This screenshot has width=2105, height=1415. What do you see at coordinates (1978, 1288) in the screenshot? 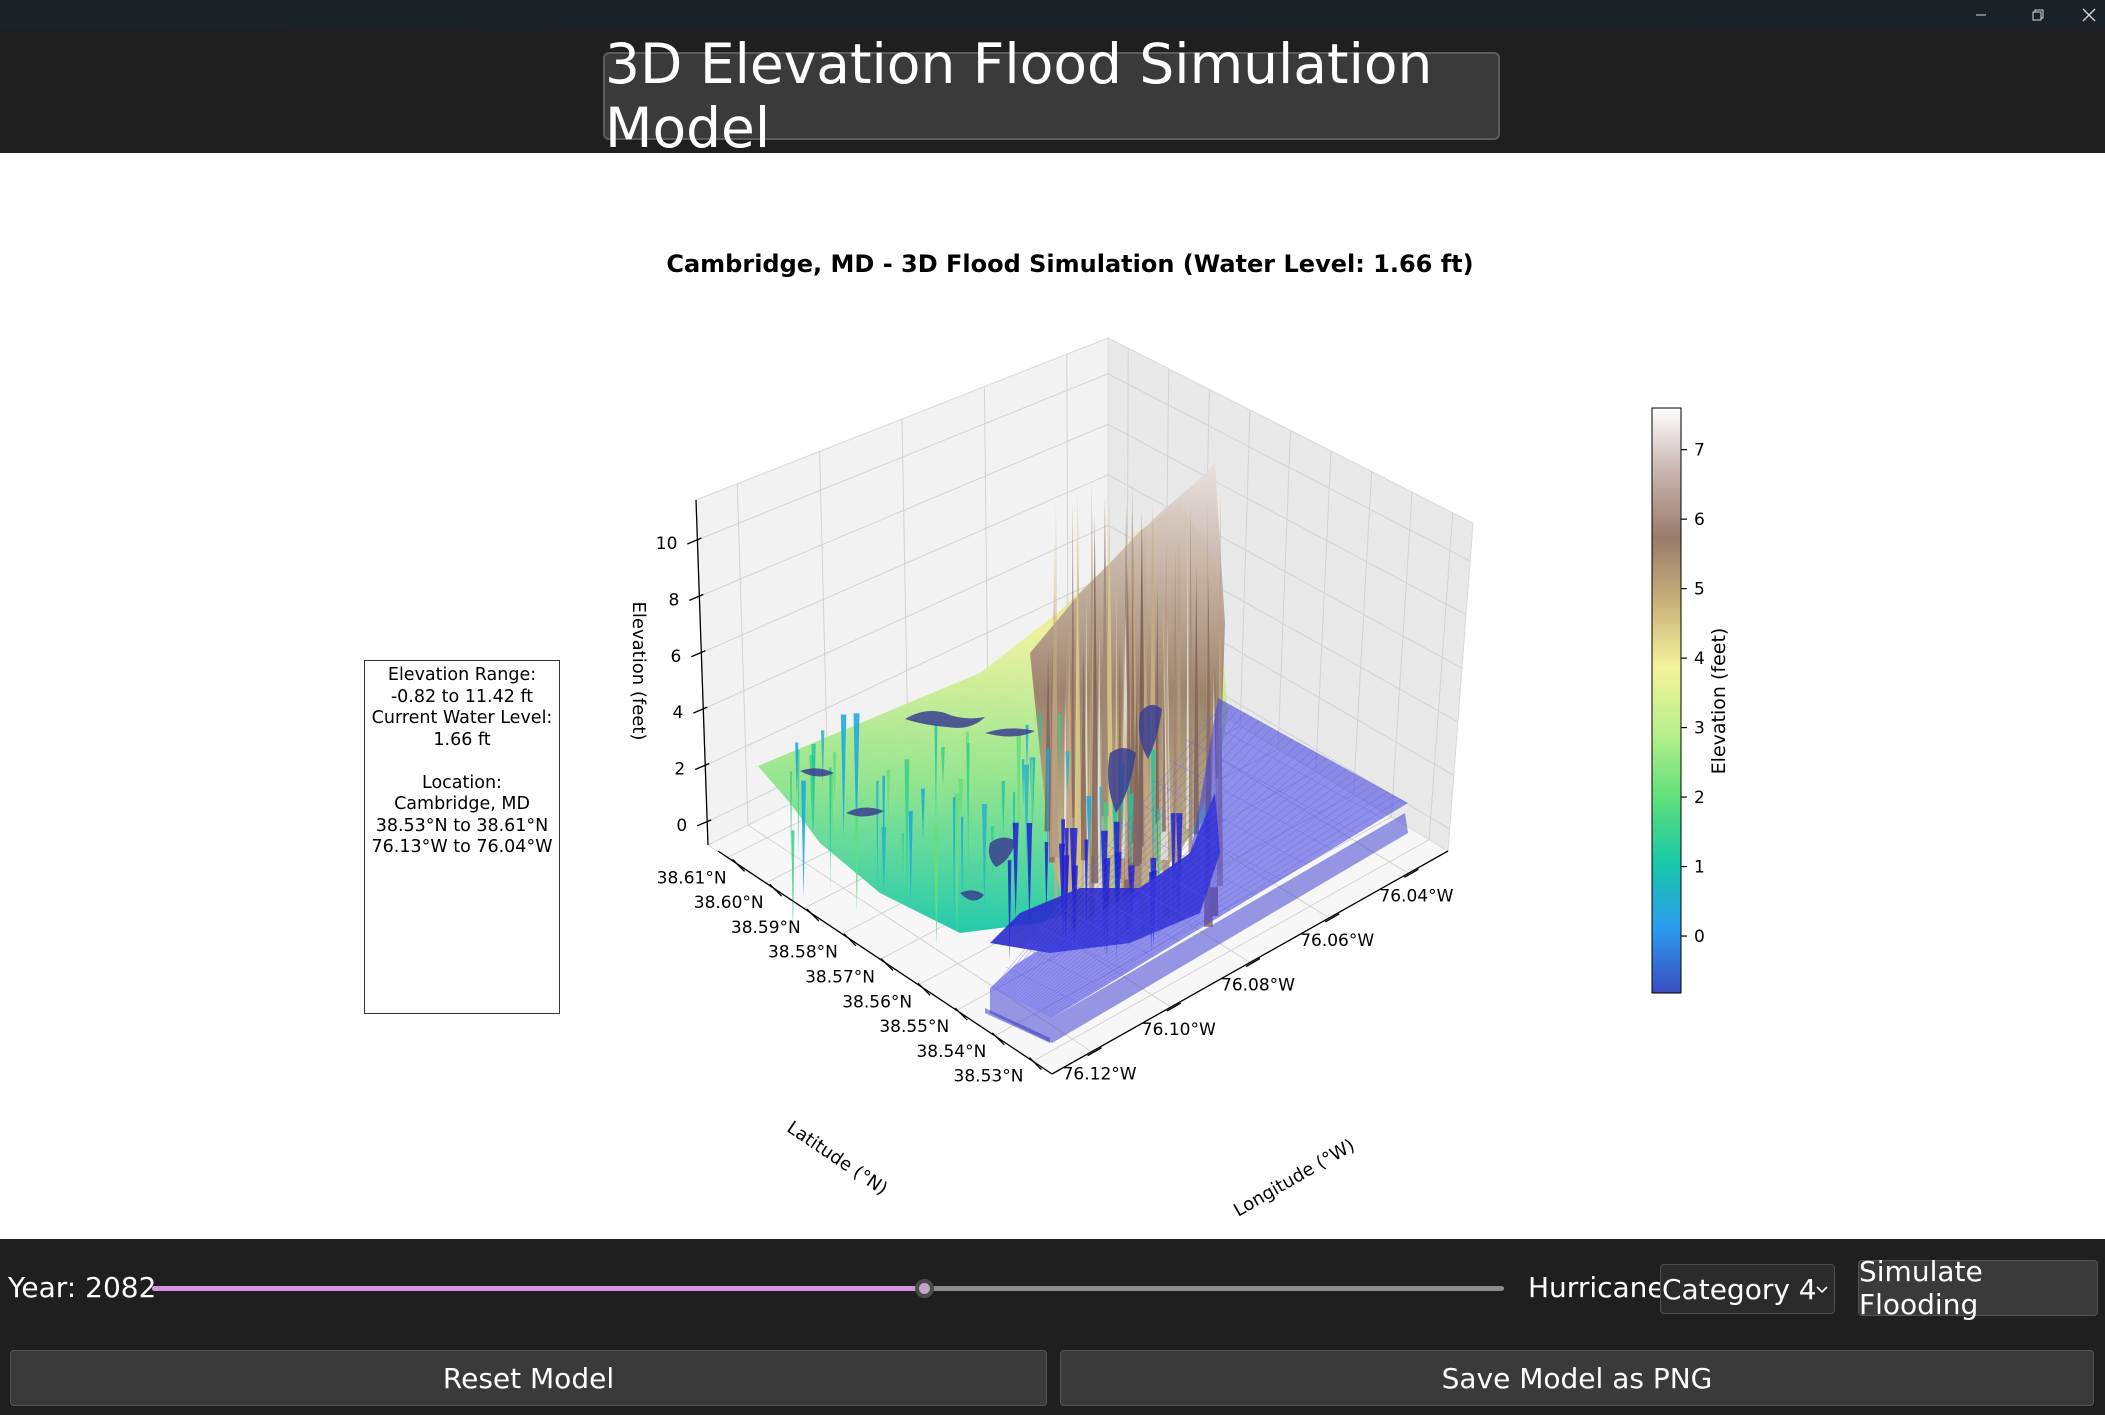
I see `simulate-flooding-button: Simulate Flooding` at bounding box center [1978, 1288].